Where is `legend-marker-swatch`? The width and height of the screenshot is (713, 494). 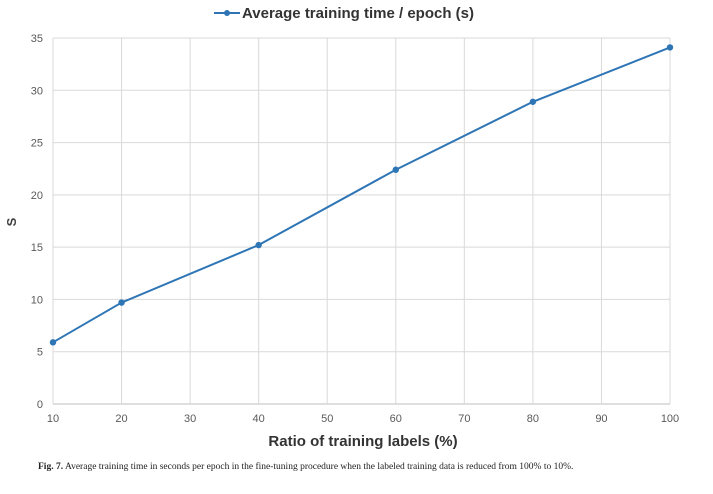 legend-marker-swatch is located at coordinates (227, 13).